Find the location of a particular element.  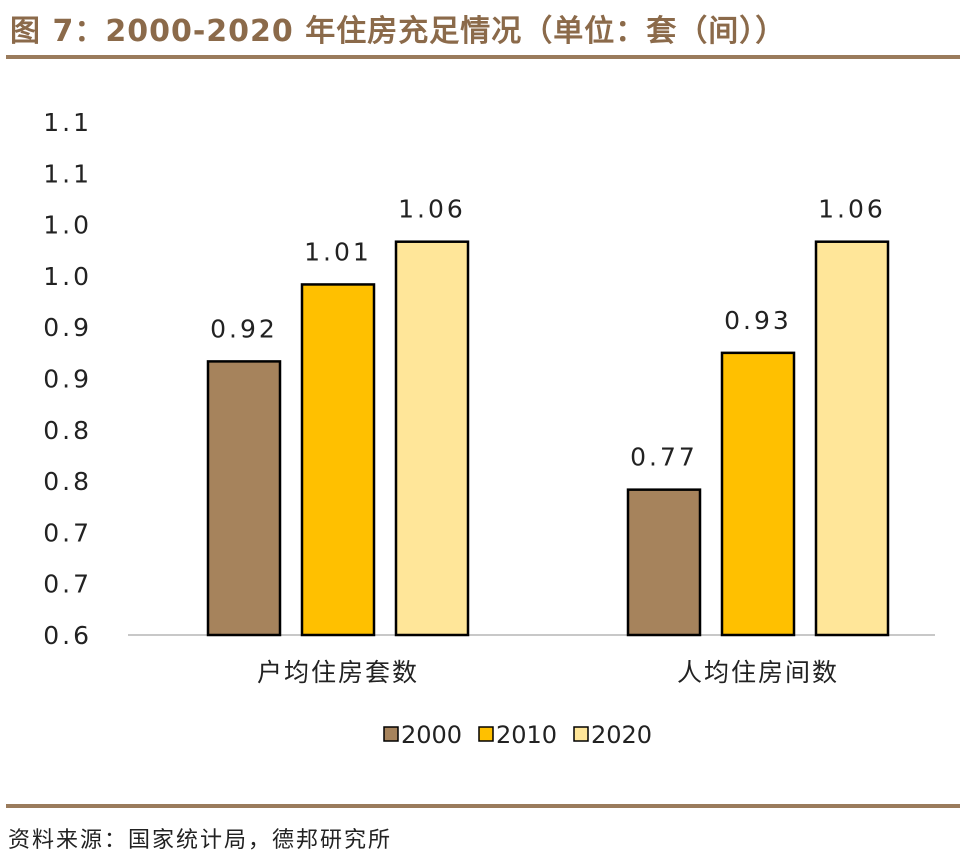

legend-label-2000: 2000 is located at coordinates (431, 735).